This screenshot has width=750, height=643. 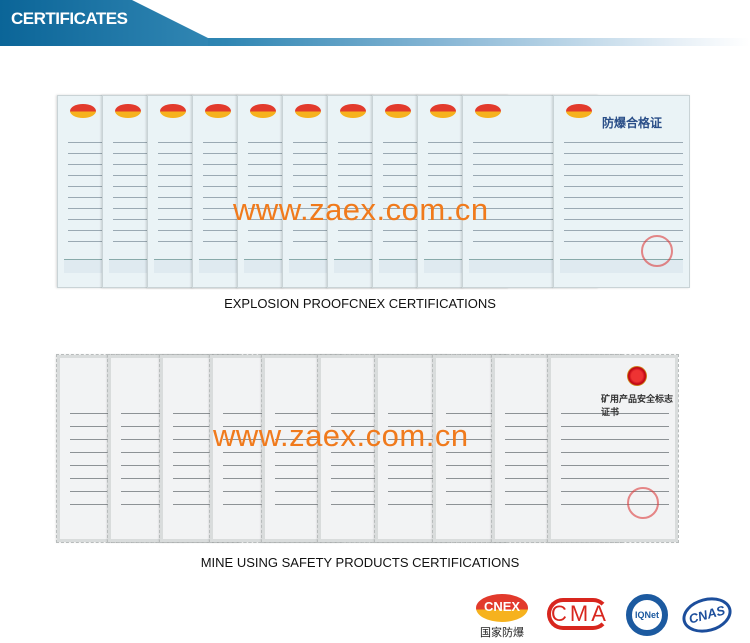 What do you see at coordinates (647, 615) in the screenshot?
I see `iqnet-logo: IQNet` at bounding box center [647, 615].